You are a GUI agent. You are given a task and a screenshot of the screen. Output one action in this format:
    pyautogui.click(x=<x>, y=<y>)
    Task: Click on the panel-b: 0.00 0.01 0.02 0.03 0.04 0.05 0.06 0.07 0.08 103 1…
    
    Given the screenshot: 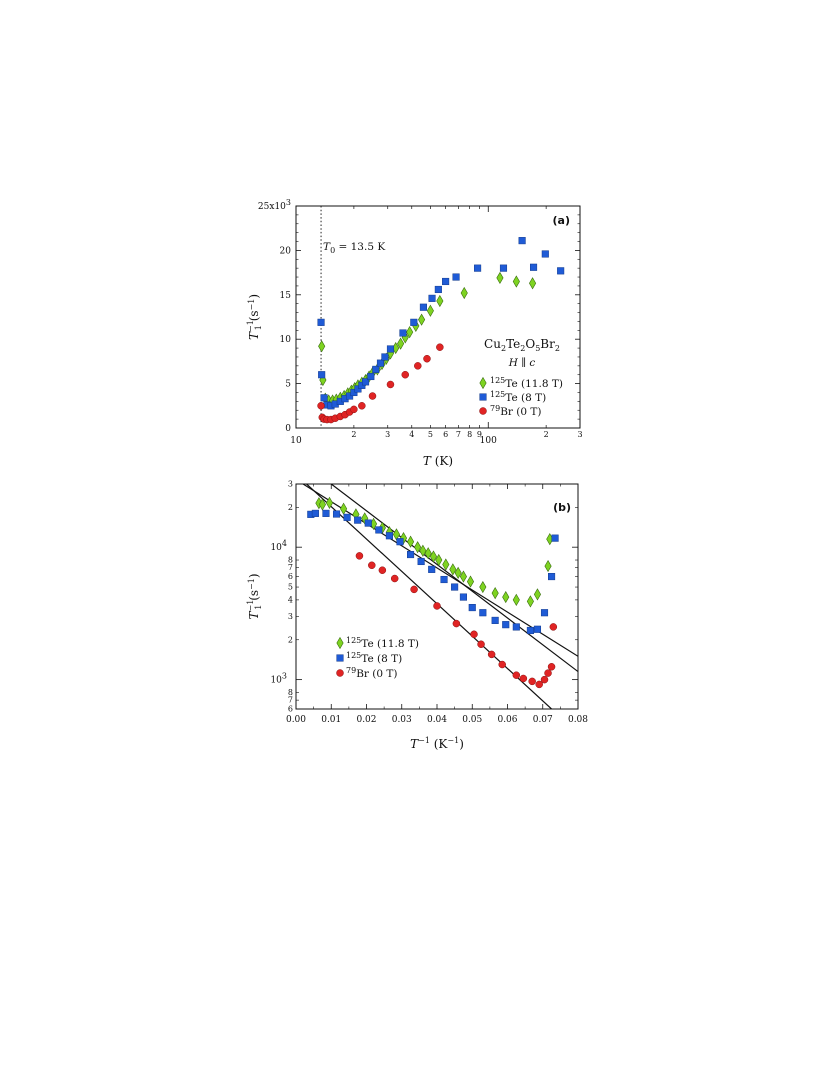 What is the action you would take?
    pyautogui.click(x=417, y=616)
    